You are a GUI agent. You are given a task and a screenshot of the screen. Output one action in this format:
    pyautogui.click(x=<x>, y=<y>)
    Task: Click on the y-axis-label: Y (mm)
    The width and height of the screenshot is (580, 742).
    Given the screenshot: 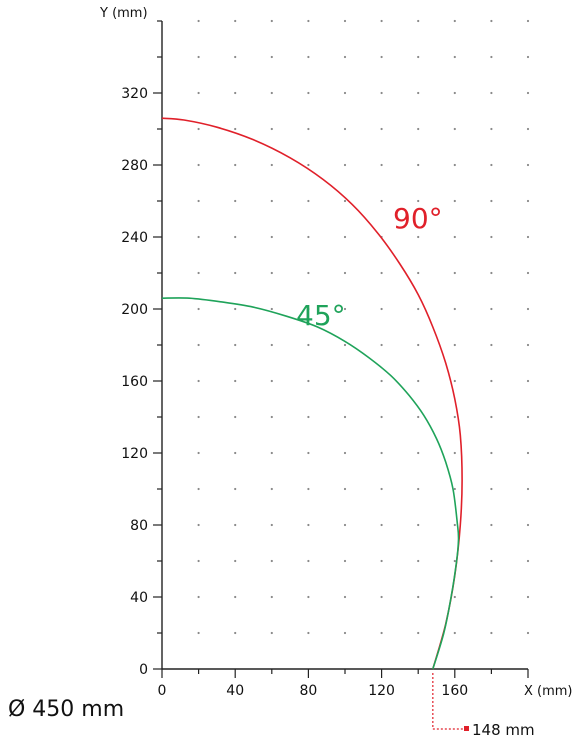 What is the action you would take?
    pyautogui.click(x=123, y=13)
    